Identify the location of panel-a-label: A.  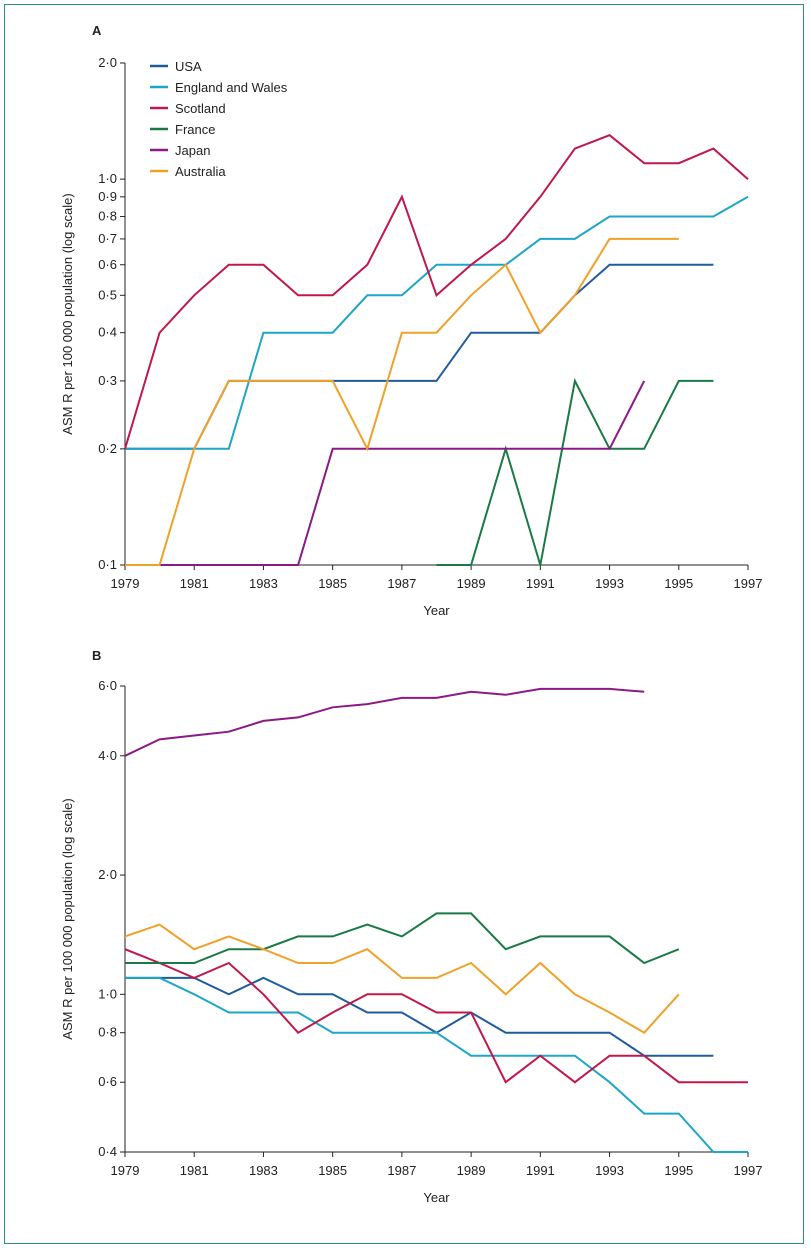
(97, 30).